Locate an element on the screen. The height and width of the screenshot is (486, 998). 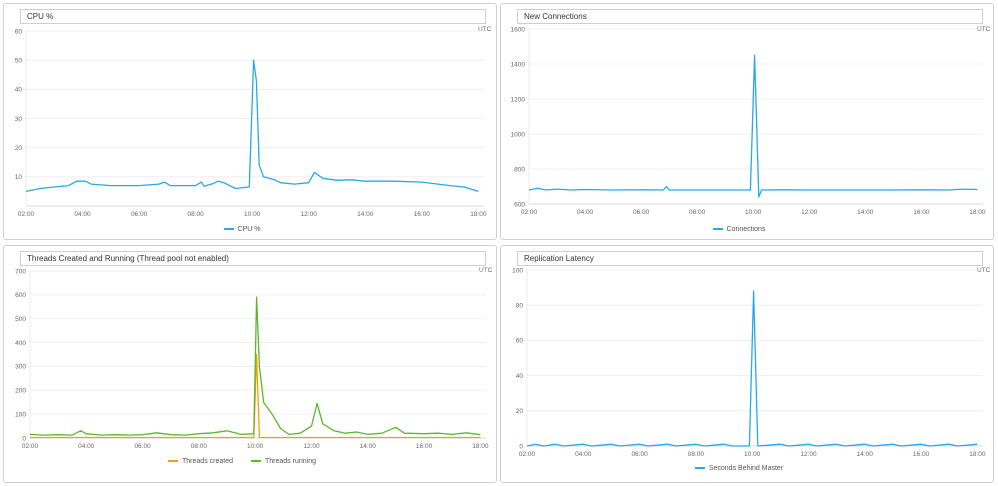
y-tick-label: 1600 is located at coordinates (518, 29).